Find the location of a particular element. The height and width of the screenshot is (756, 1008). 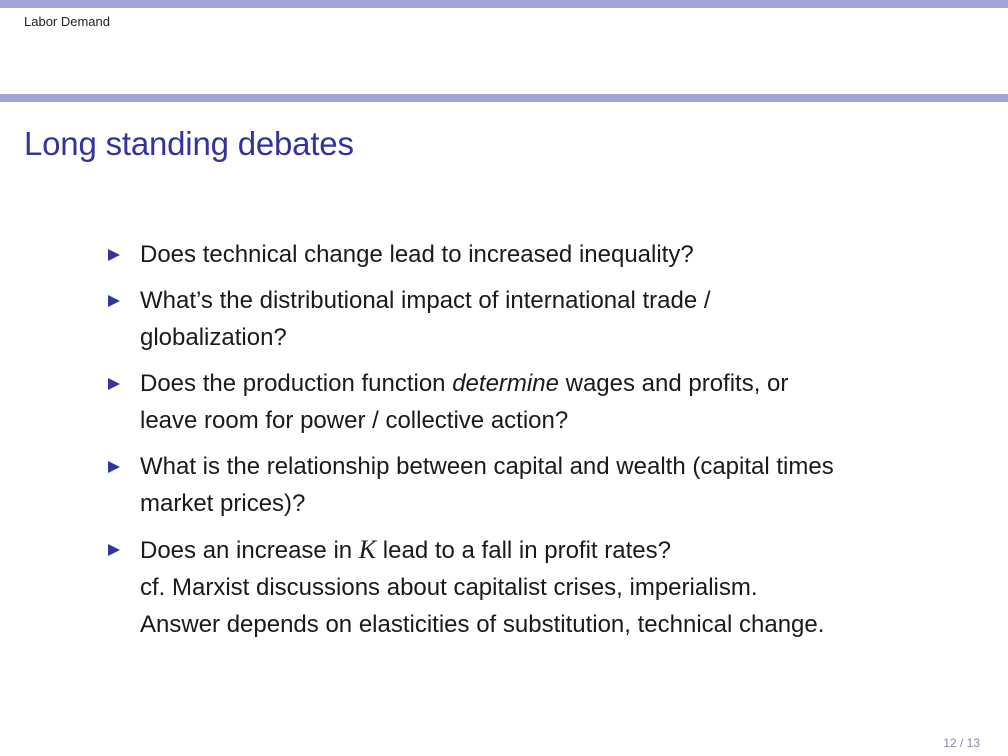

title-divider-bar is located at coordinates (504, 98).